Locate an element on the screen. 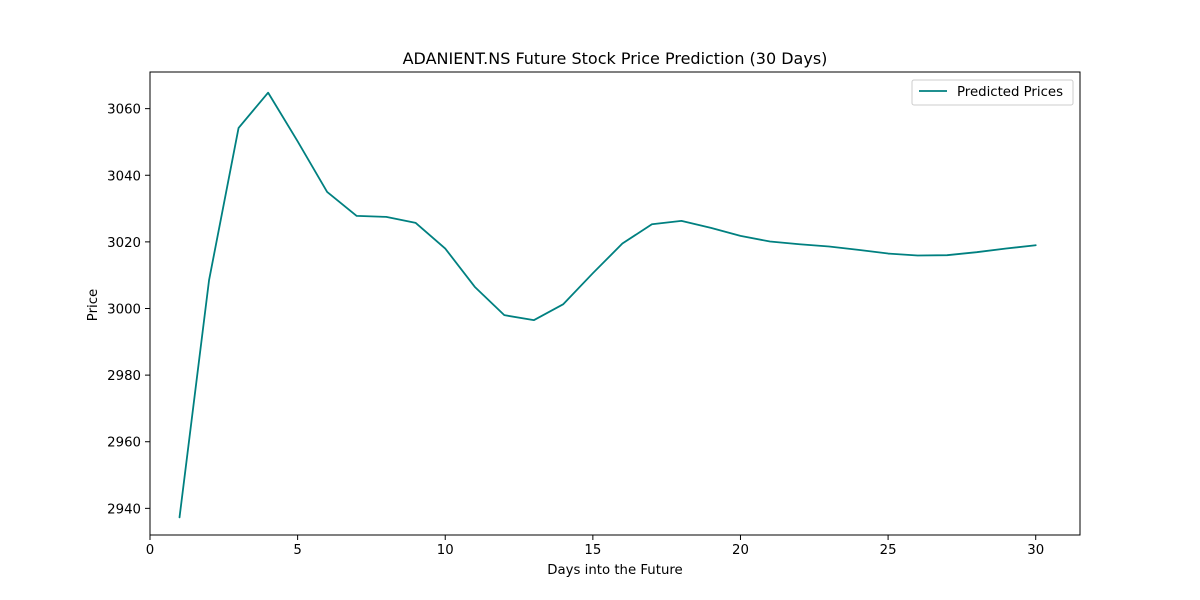 The height and width of the screenshot is (600, 1200). y-tick-label: 3060 is located at coordinates (124, 110).